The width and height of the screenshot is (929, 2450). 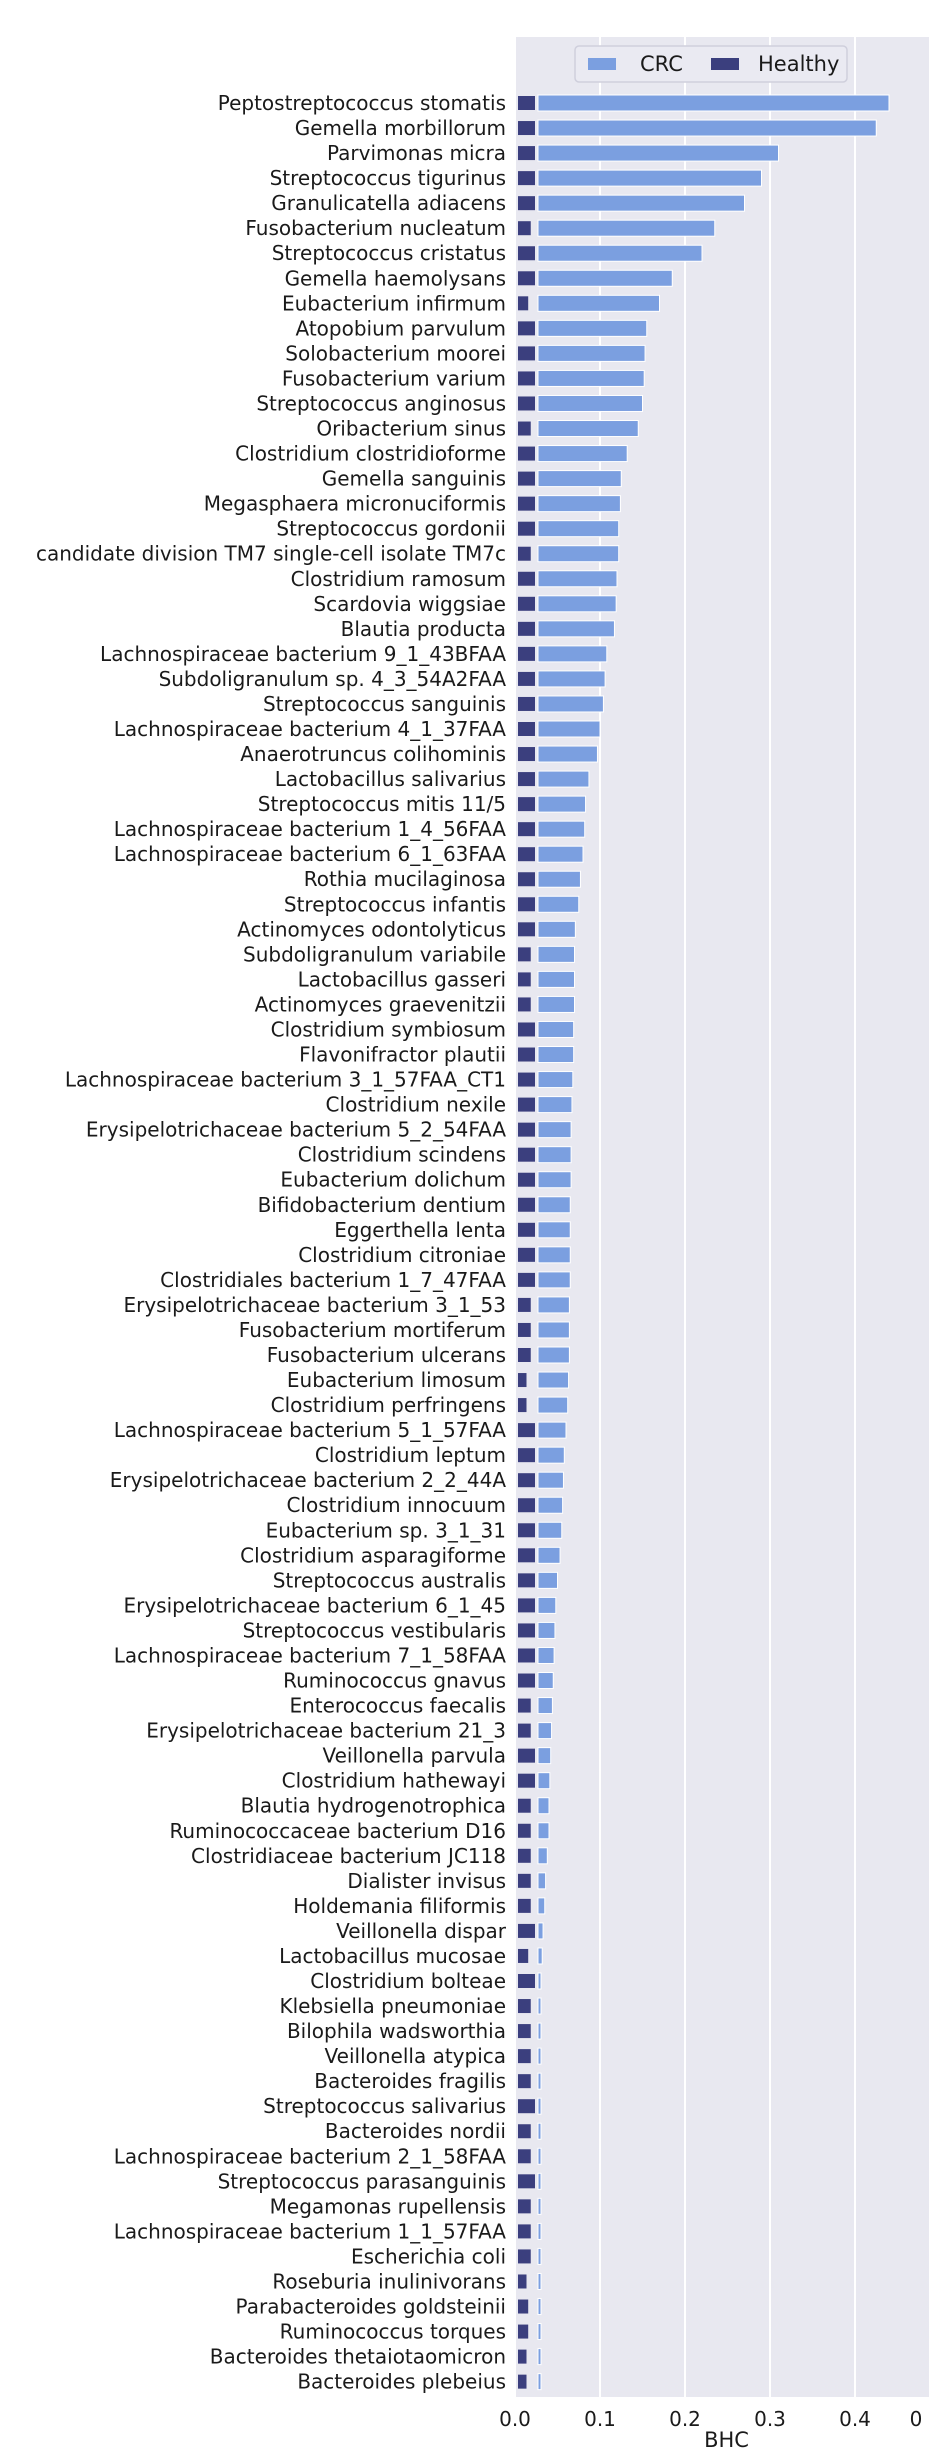 What do you see at coordinates (355, 504) in the screenshot?
I see `y-tick-label: Megasphaera micronuciformis` at bounding box center [355, 504].